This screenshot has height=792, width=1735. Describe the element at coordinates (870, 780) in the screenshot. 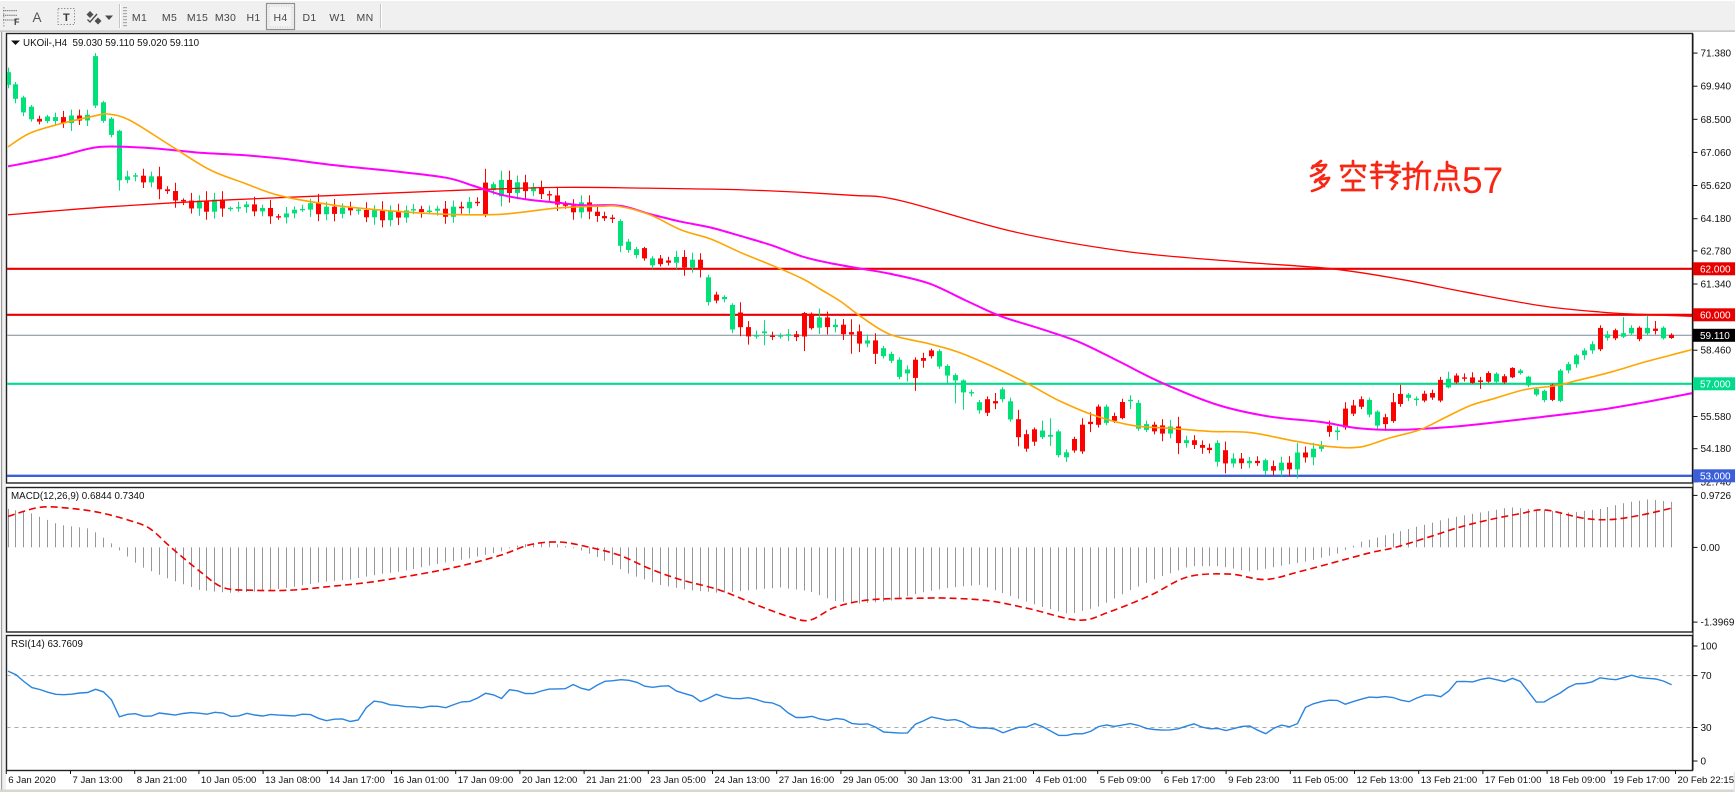

I see `svg-text: 29 Jan 05:00` at that location.